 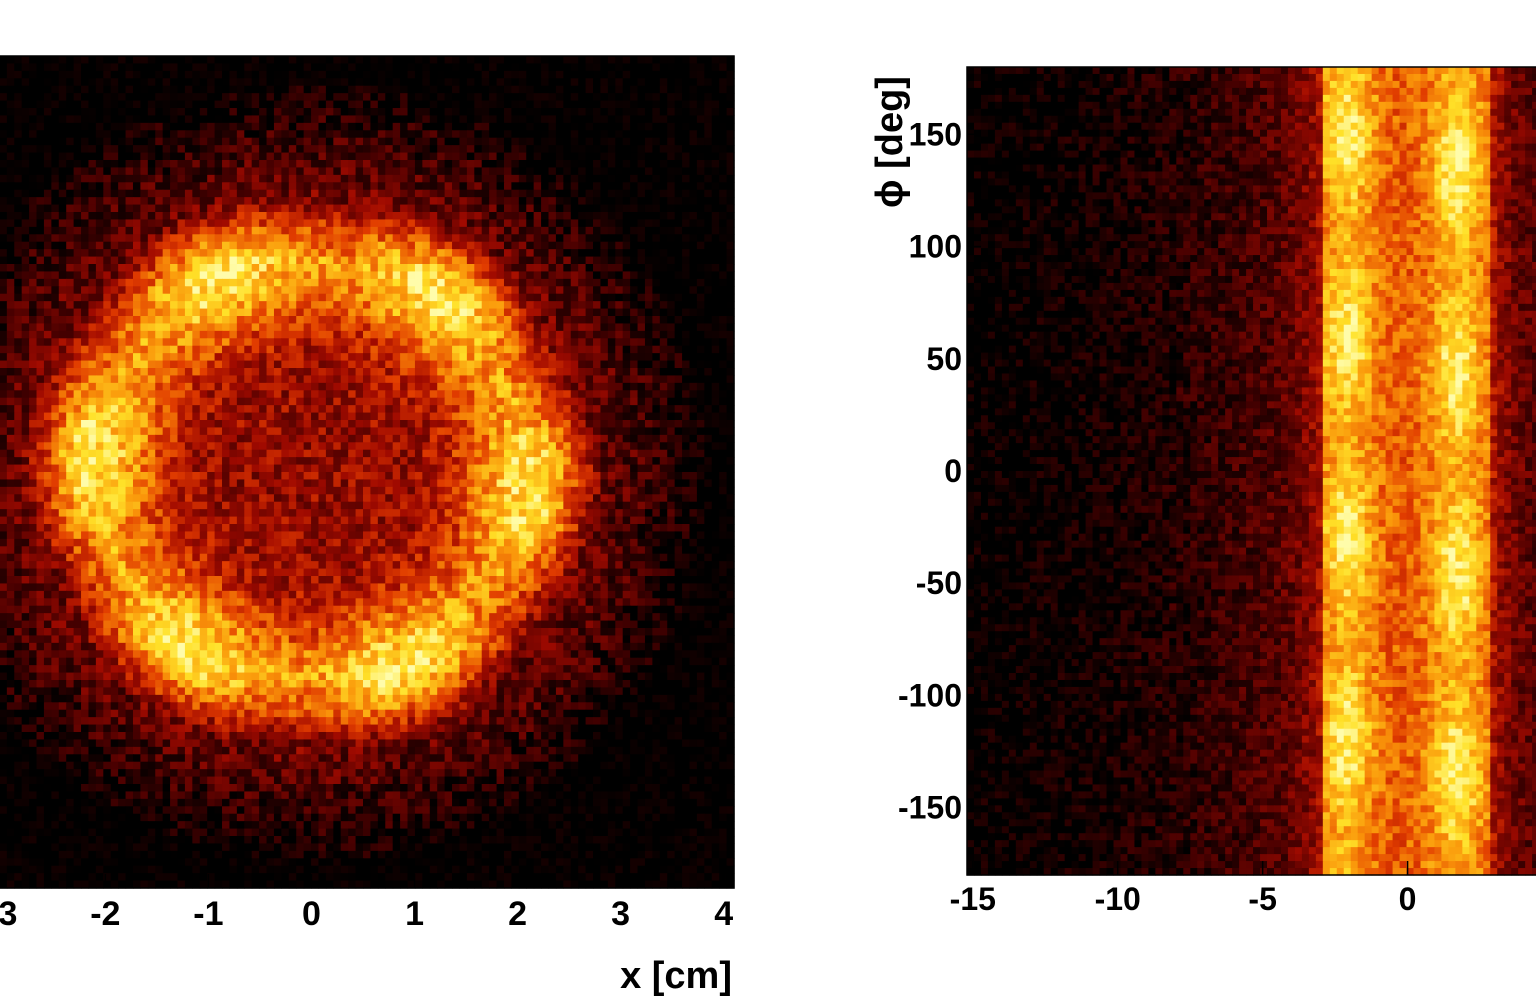 I want to click on x-tick-label: -15, so click(x=973, y=899).